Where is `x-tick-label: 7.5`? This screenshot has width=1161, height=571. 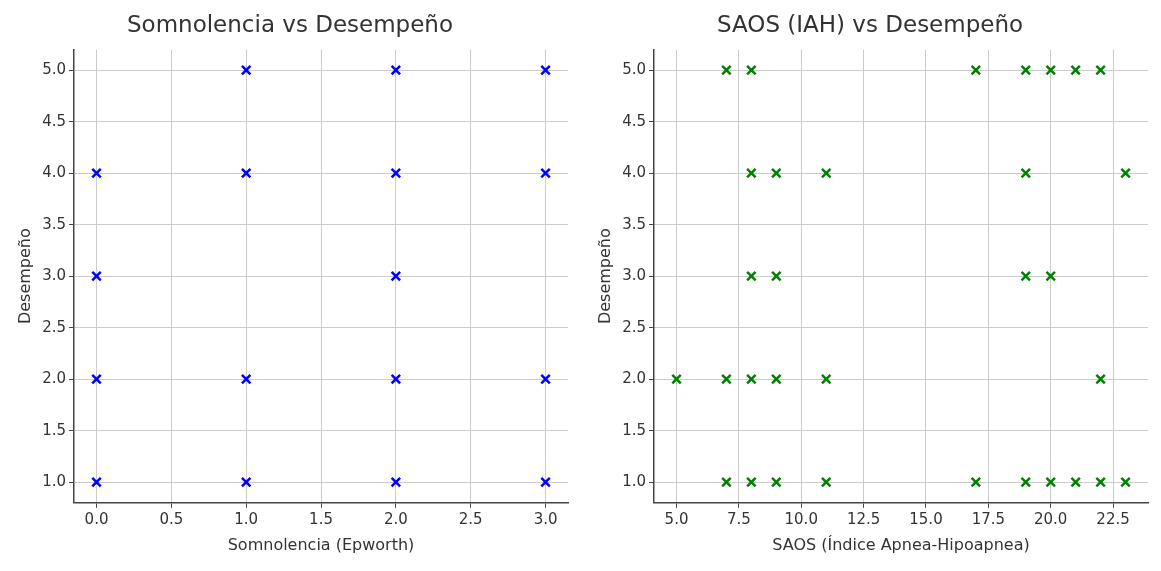 x-tick-label: 7.5 is located at coordinates (738, 518).